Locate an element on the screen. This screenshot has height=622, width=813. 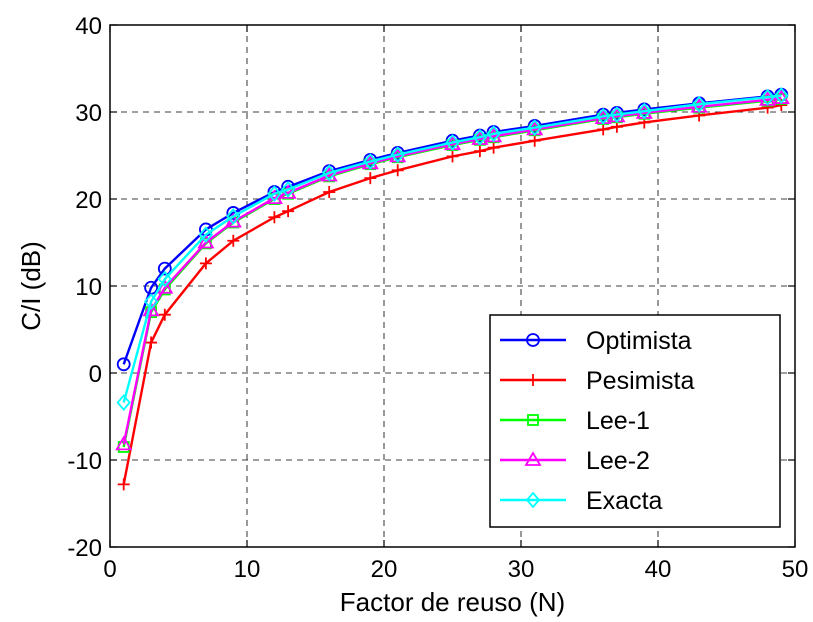
legend-label: Lee-2 is located at coordinates (618, 461).